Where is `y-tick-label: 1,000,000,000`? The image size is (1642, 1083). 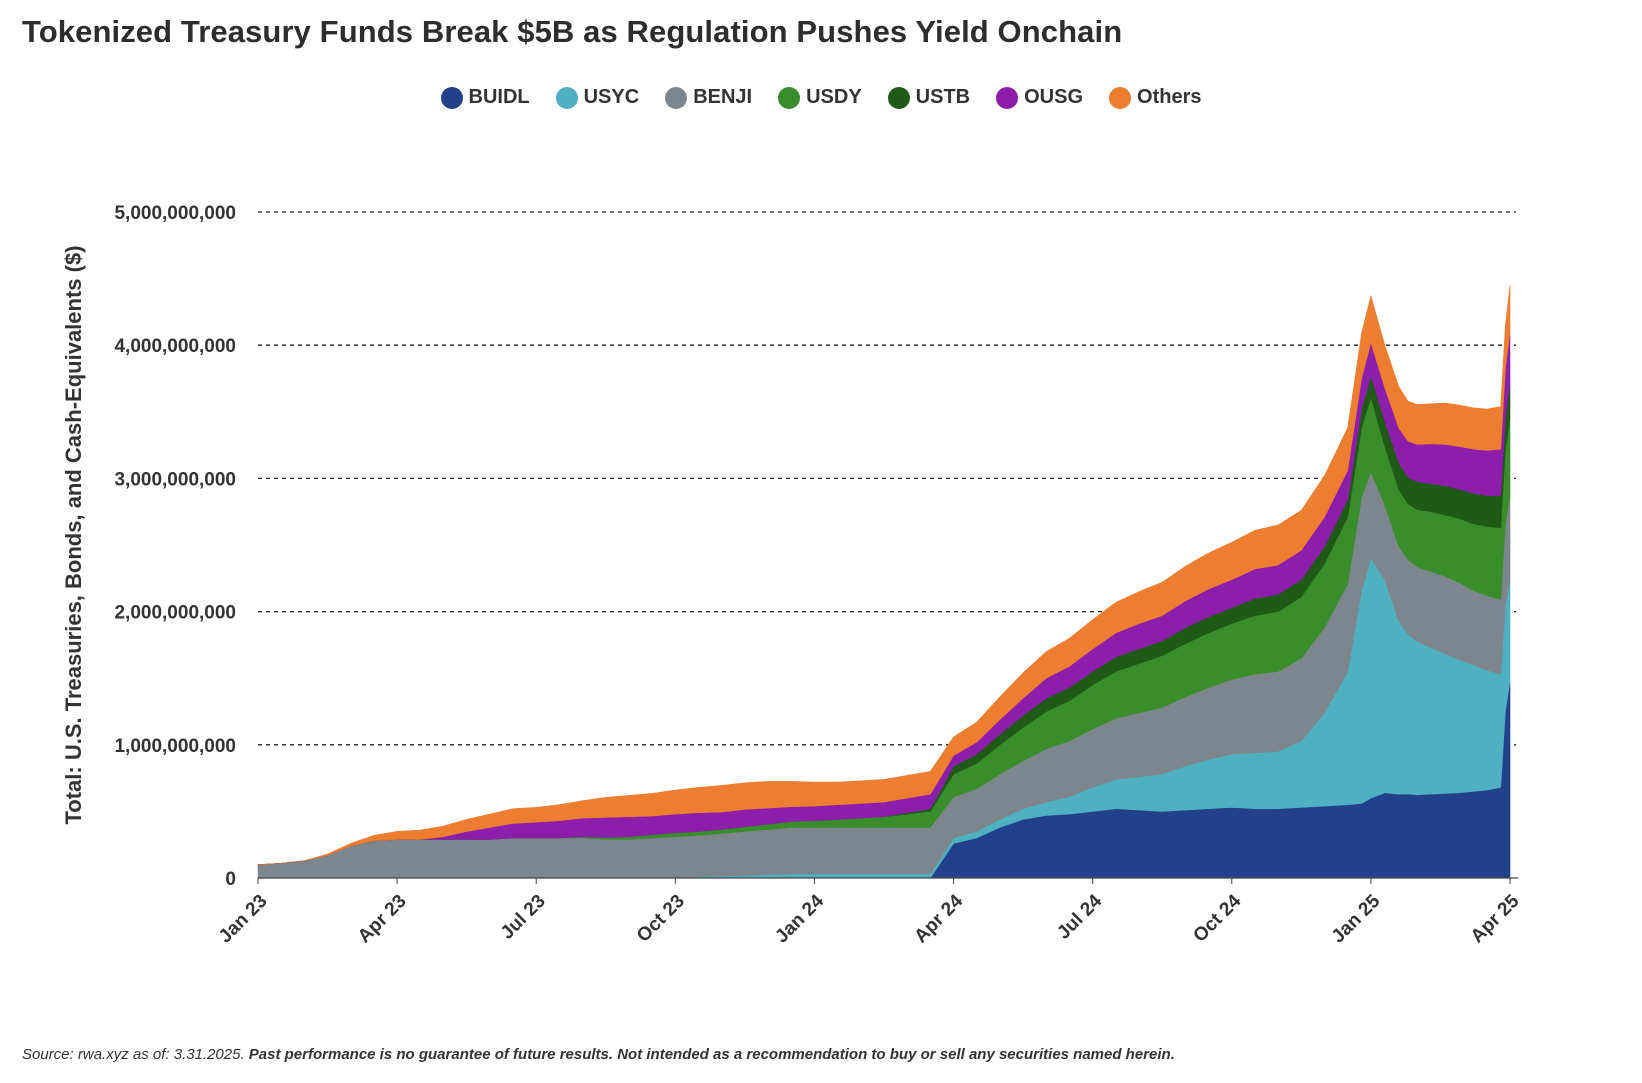
y-tick-label: 1,000,000,000 is located at coordinates (175, 746).